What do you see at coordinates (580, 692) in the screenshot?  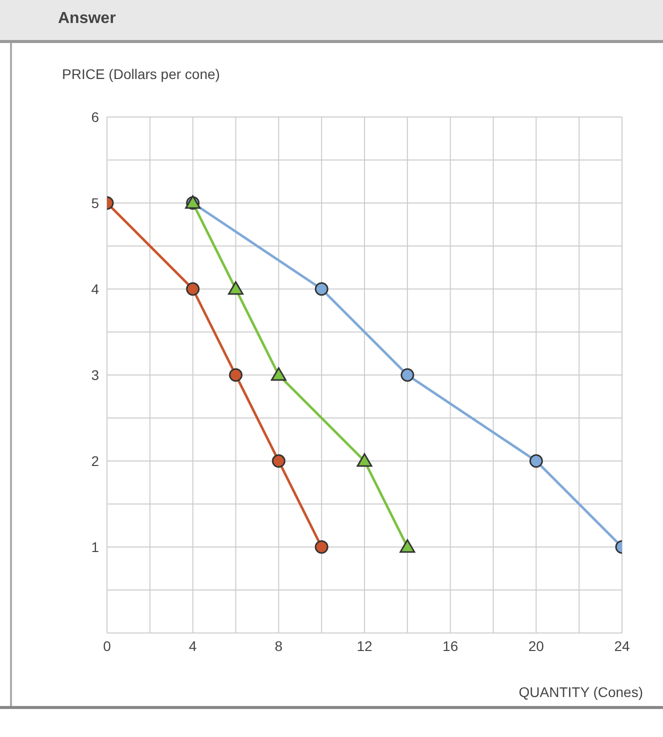 I see `x-axis-title: QUANTITY (Cones)` at bounding box center [580, 692].